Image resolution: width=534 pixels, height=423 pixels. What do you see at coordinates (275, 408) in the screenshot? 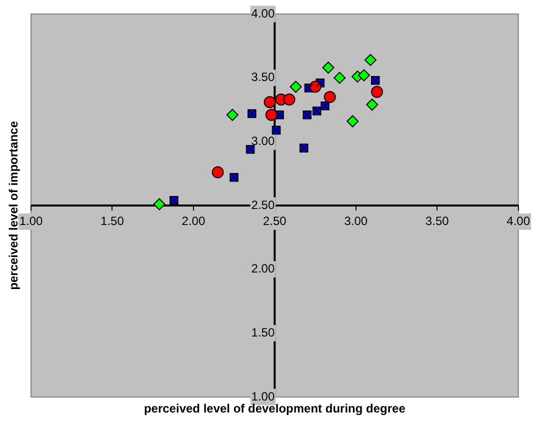
I see `x-axis-title: perceived level of development during degree` at bounding box center [275, 408].